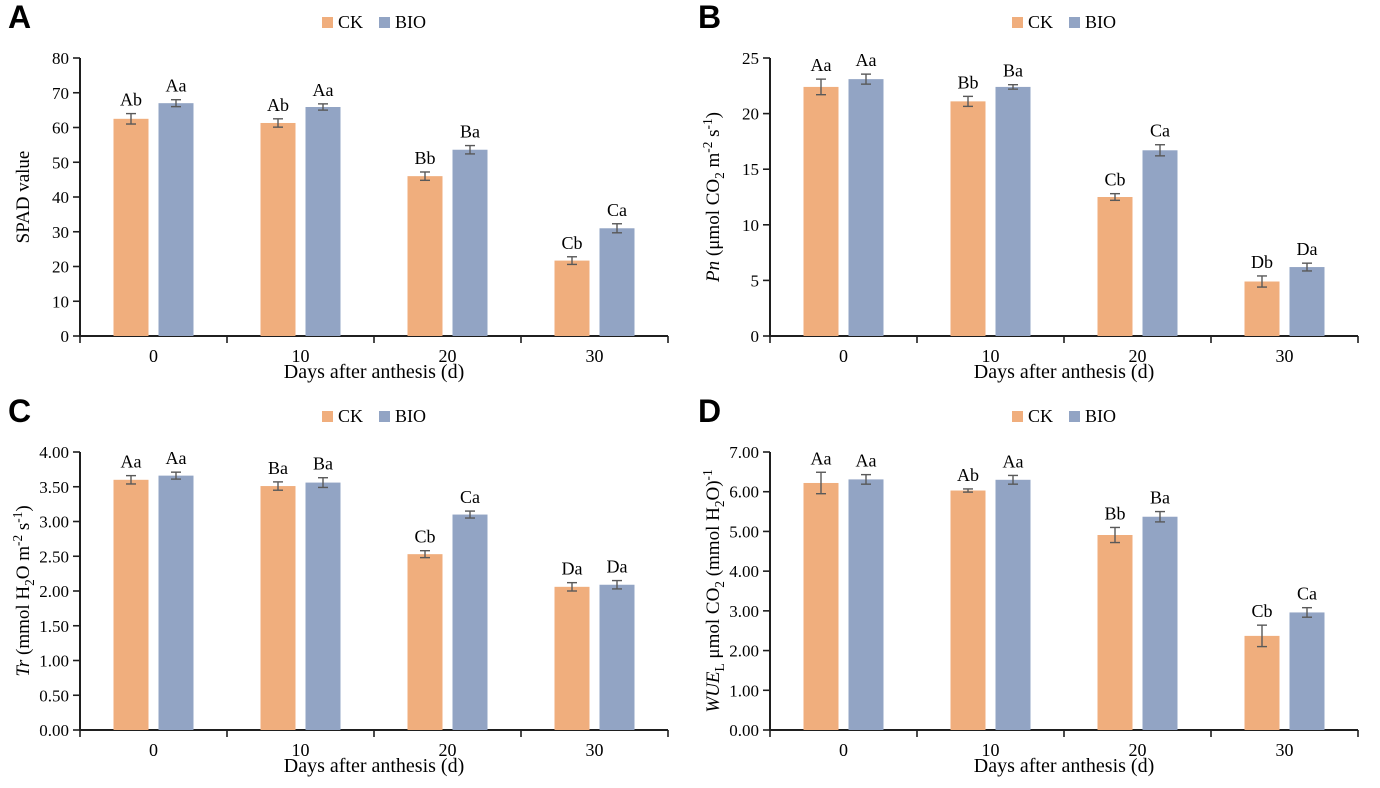  What do you see at coordinates (54, 487) in the screenshot?
I see `y-tick-label: 3.50` at bounding box center [54, 487].